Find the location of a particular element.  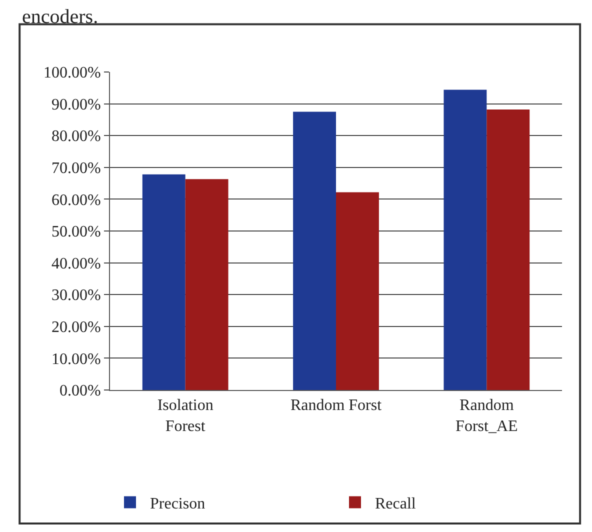

legend-label: Recall is located at coordinates (395, 504).